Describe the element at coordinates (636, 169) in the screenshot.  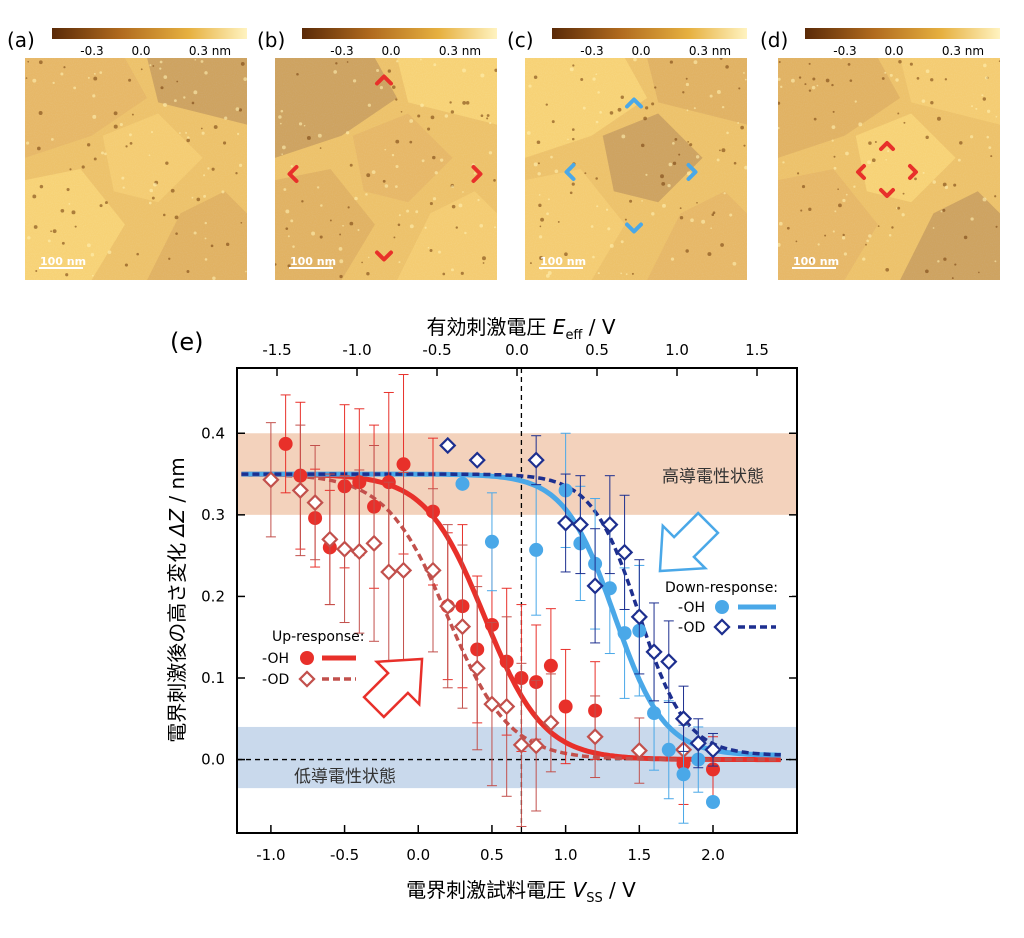
I see `afm-image` at that location.